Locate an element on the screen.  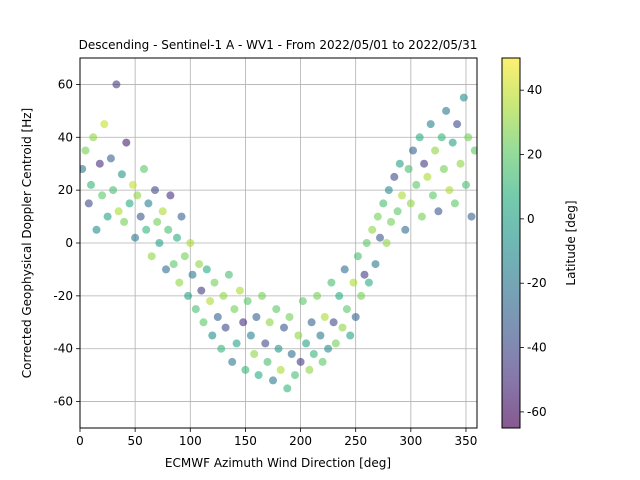
y-tick-label: 0 is located at coordinates (69, 243).